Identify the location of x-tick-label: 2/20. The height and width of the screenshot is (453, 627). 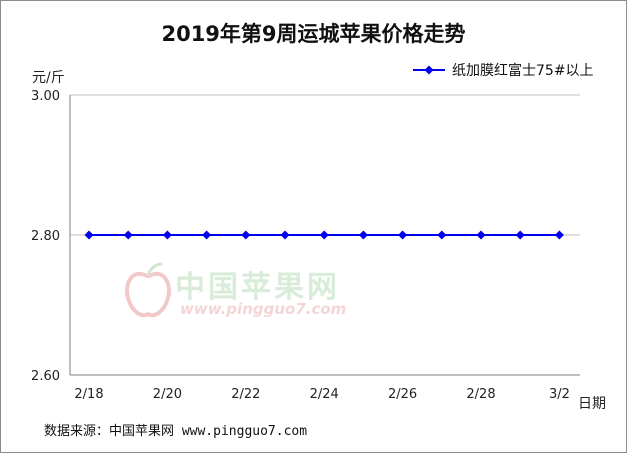
(167, 394).